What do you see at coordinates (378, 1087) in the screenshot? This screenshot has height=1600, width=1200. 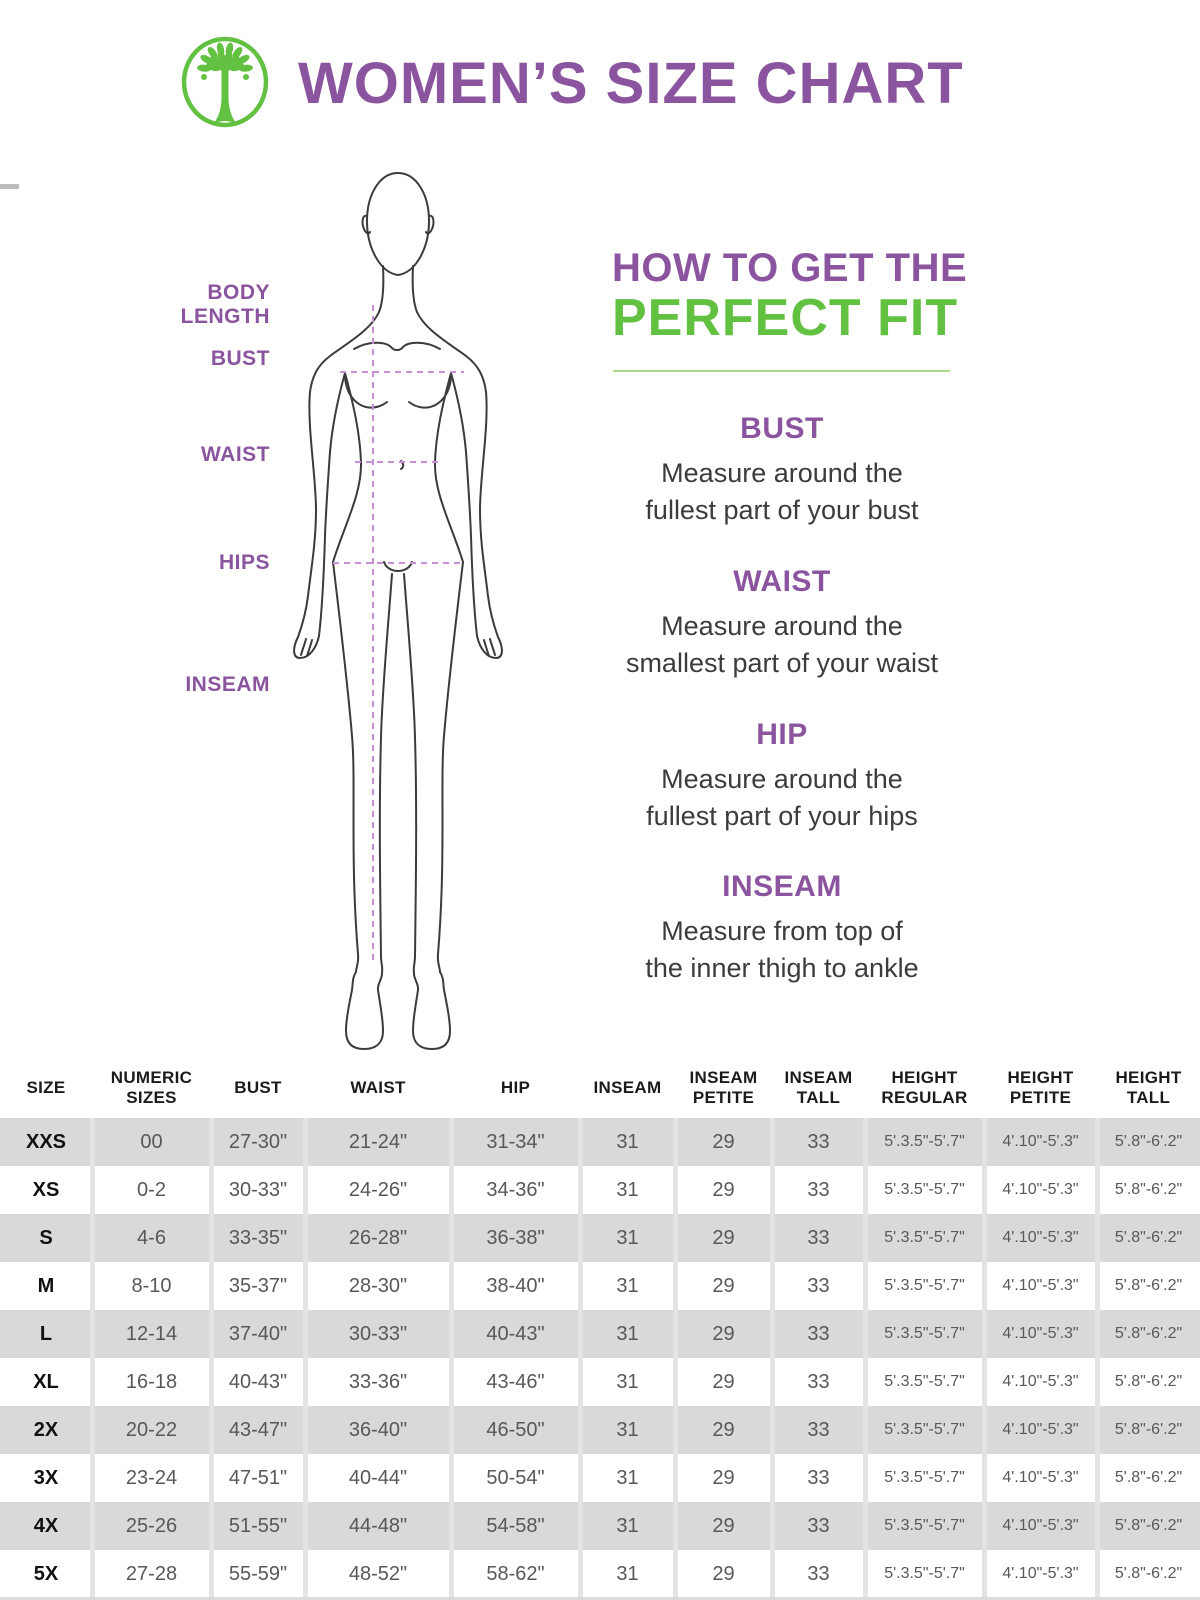 I see `column-header: WAIST` at bounding box center [378, 1087].